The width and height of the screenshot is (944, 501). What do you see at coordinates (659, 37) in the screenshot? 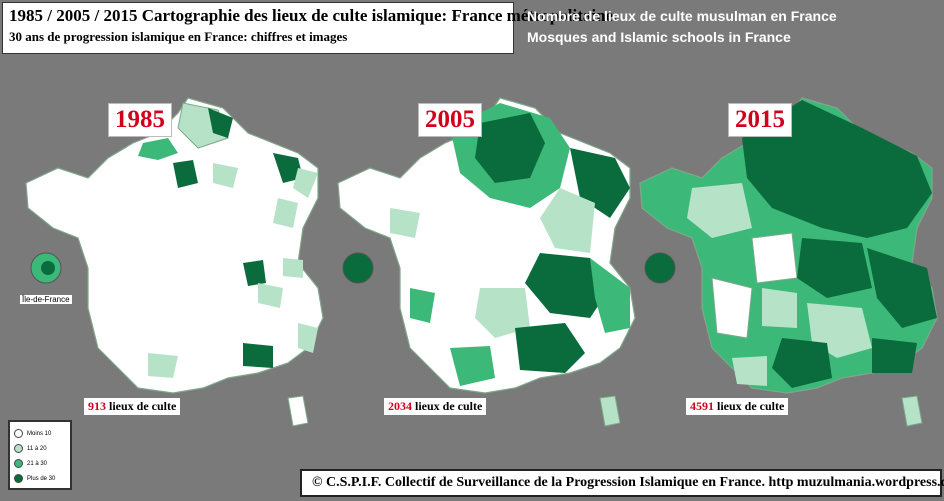
I see `description-line-2: Mosques and Islamic schools in France` at bounding box center [659, 37].